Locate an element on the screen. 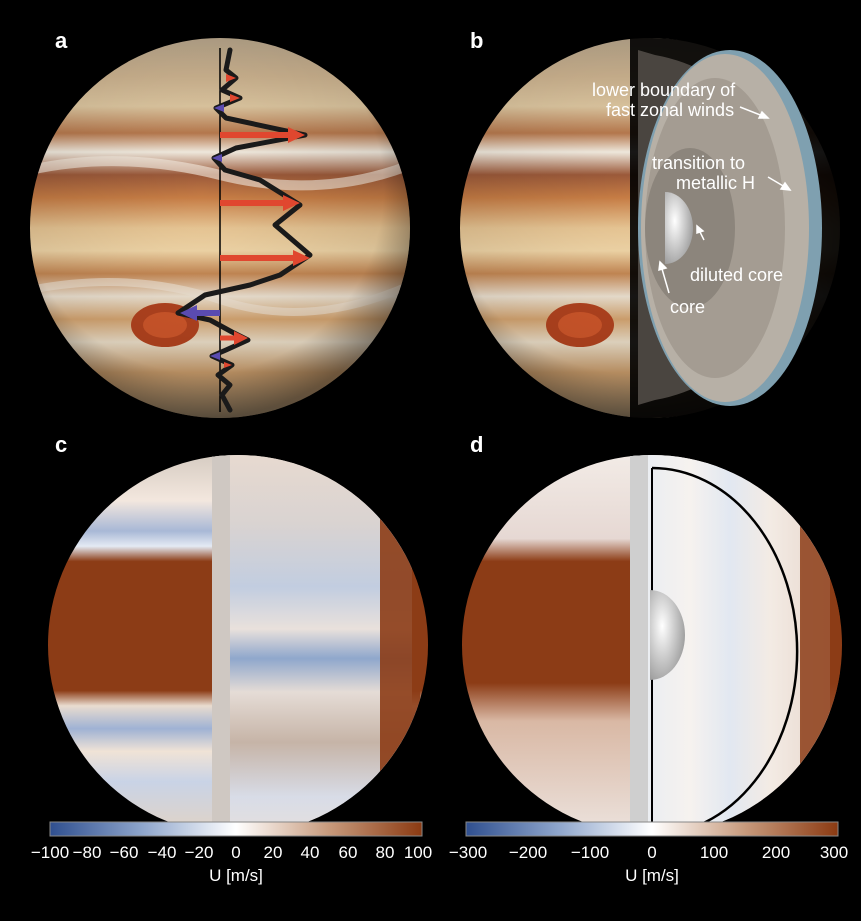 Image resolution: width=861 pixels, height=921 pixels. panel-b-arrows is located at coordinates (725, 200).